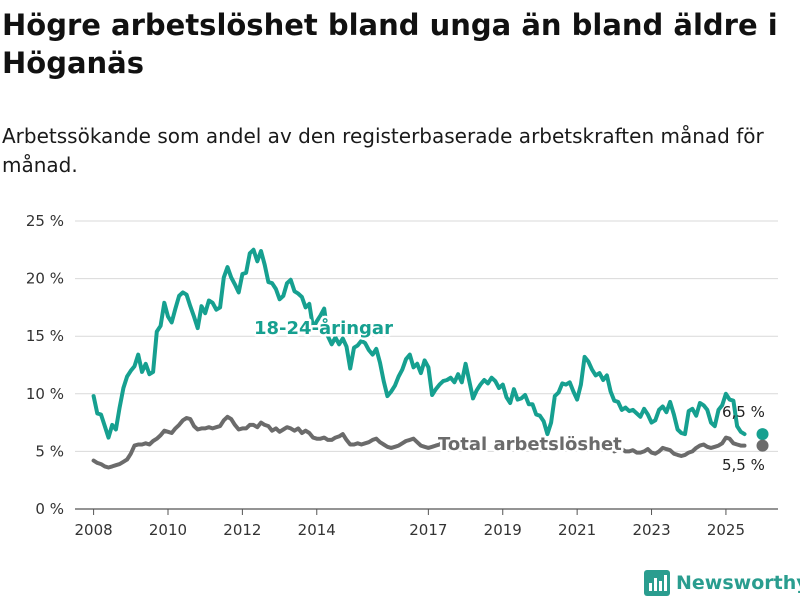 Image resolution: width=800 pixels, height=600 pixels. Describe the element at coordinates (242, 530) in the screenshot. I see `x-tick-label: 2012` at that location.